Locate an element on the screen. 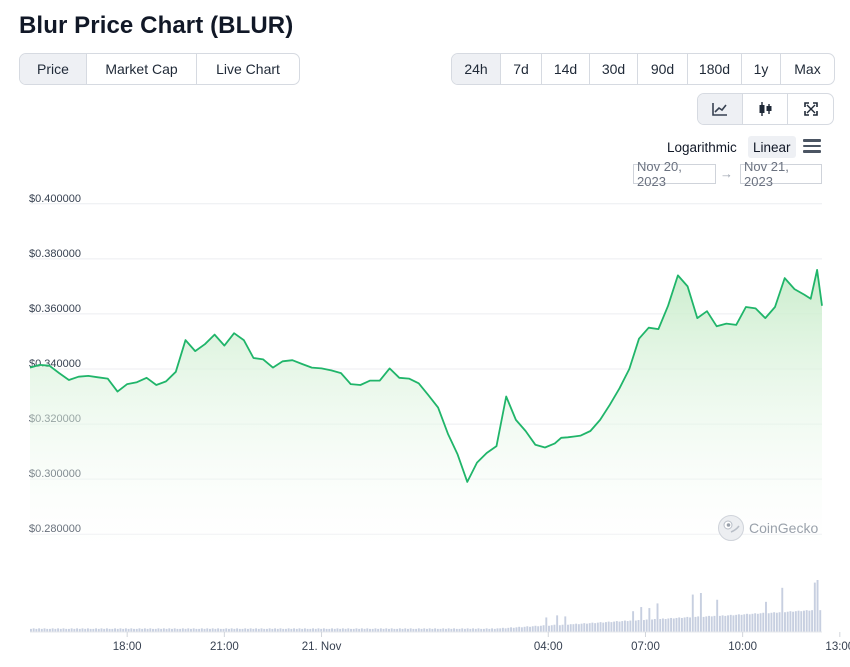 The height and width of the screenshot is (667, 850). x-tick-label: 21:00 is located at coordinates (224, 647).